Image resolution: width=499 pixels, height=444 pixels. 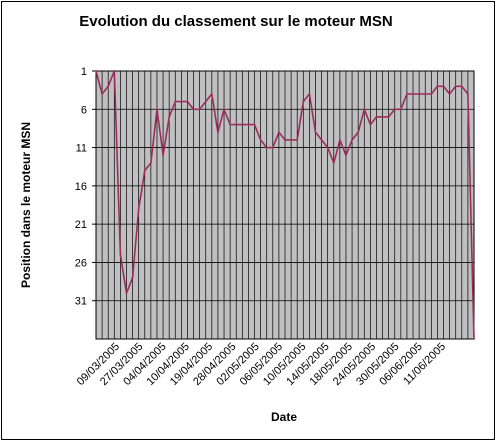 I want to click on y-tick-label: 1, so click(x=84, y=72).